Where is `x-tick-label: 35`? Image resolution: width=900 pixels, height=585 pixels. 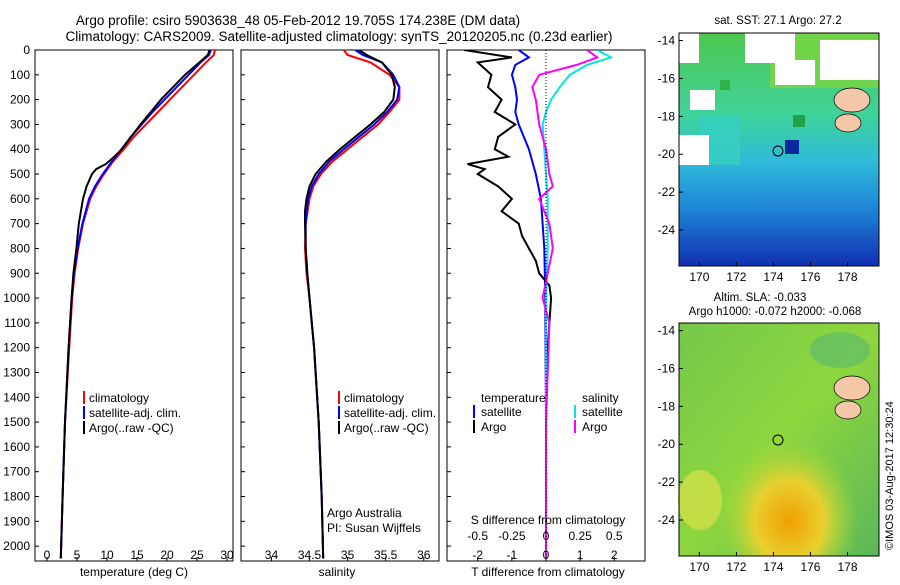 x-tick-label: 35 is located at coordinates (348, 555).